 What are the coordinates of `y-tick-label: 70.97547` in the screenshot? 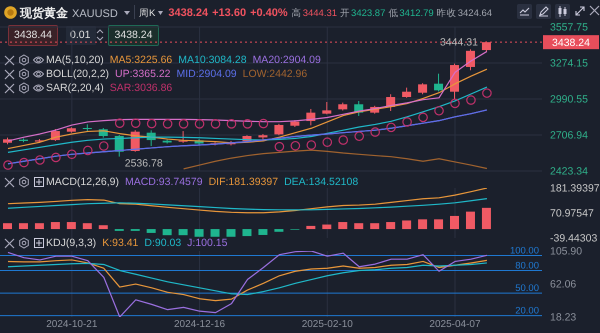 It's located at (572, 214).